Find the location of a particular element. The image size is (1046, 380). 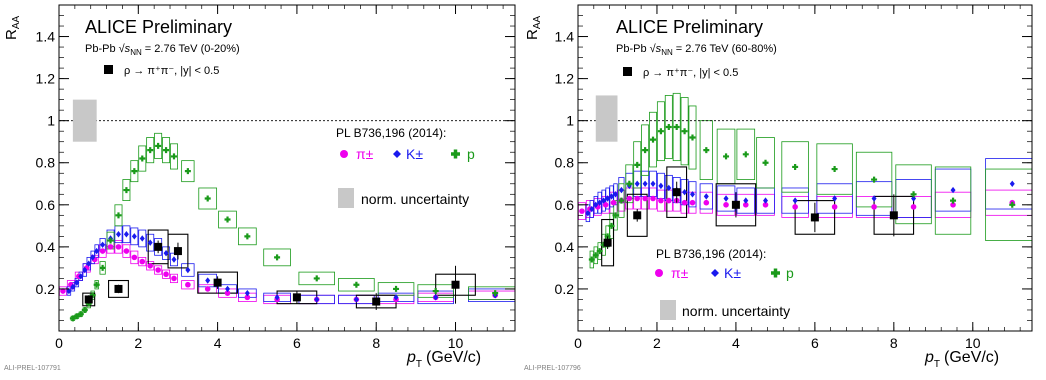

x-tick-label: 6 is located at coordinates (297, 343).